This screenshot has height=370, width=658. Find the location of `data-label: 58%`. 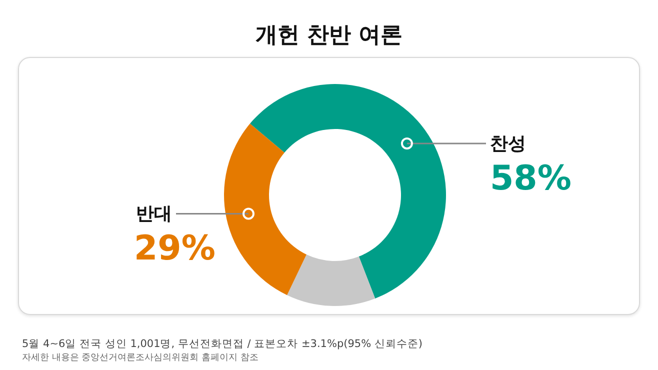

data-label: 58% is located at coordinates (531, 178).